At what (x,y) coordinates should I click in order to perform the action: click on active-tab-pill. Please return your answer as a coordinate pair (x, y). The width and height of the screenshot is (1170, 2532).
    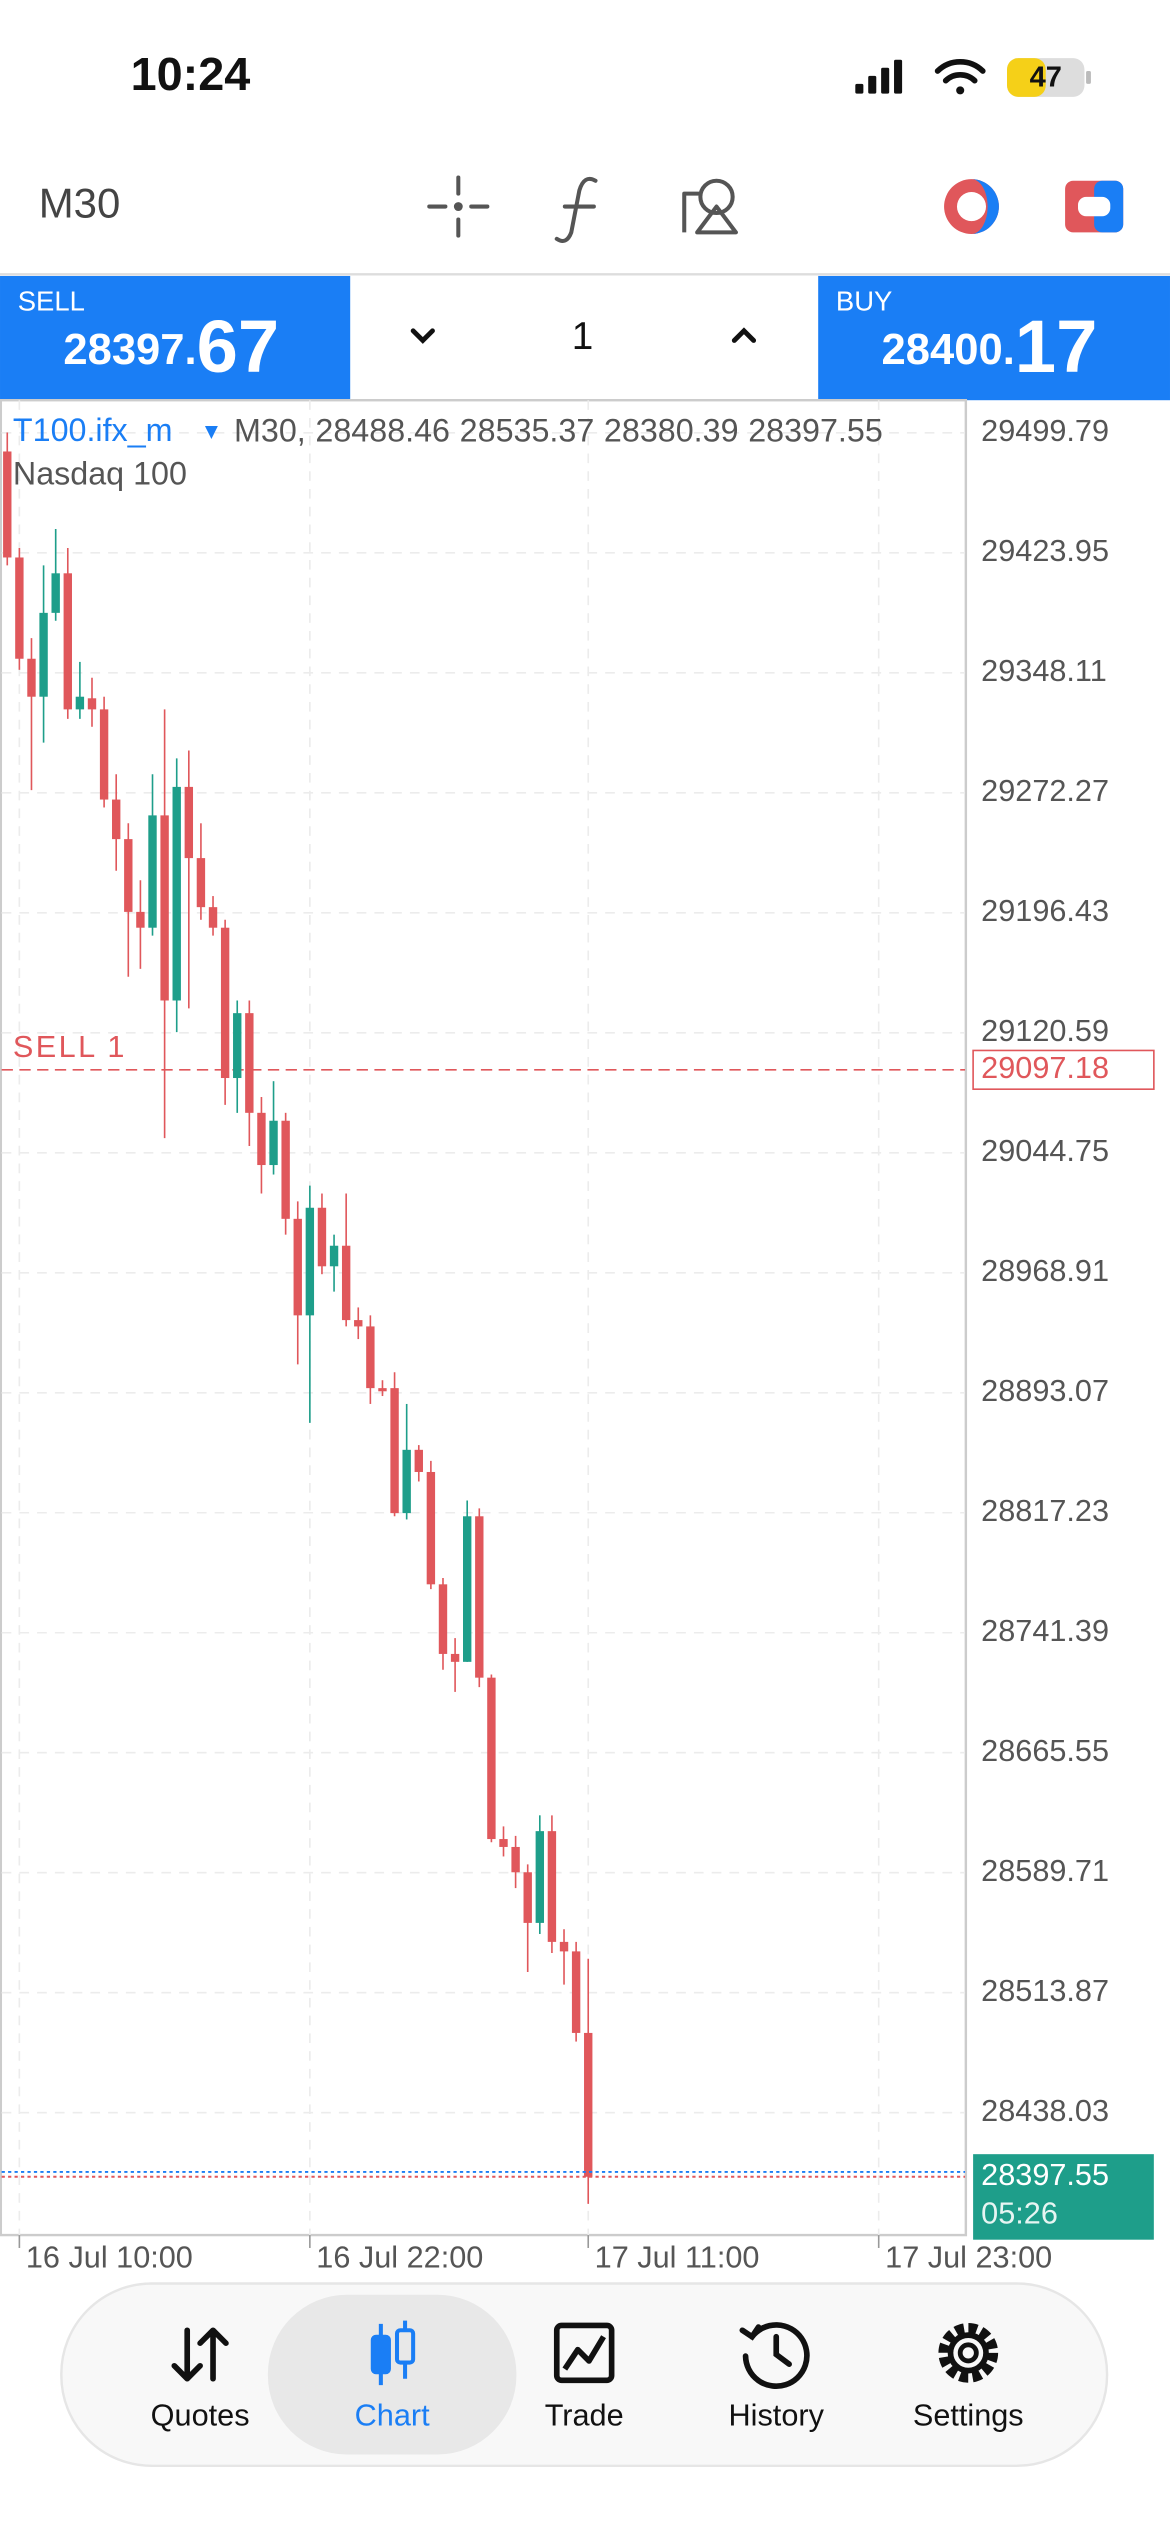
    Looking at the image, I should click on (392, 2374).